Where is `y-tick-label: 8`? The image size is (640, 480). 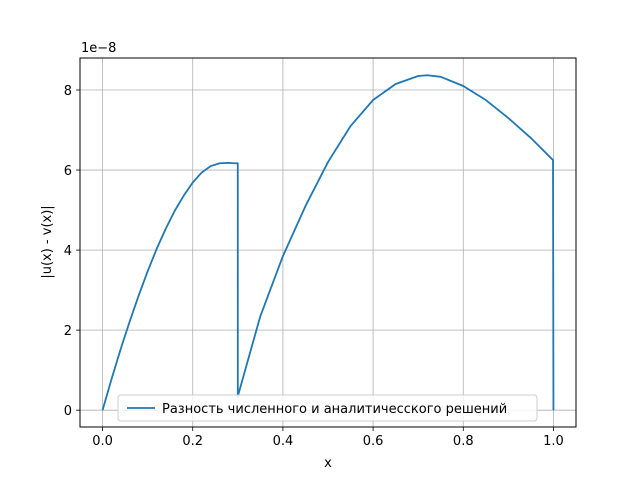 y-tick-label: 8 is located at coordinates (68, 91).